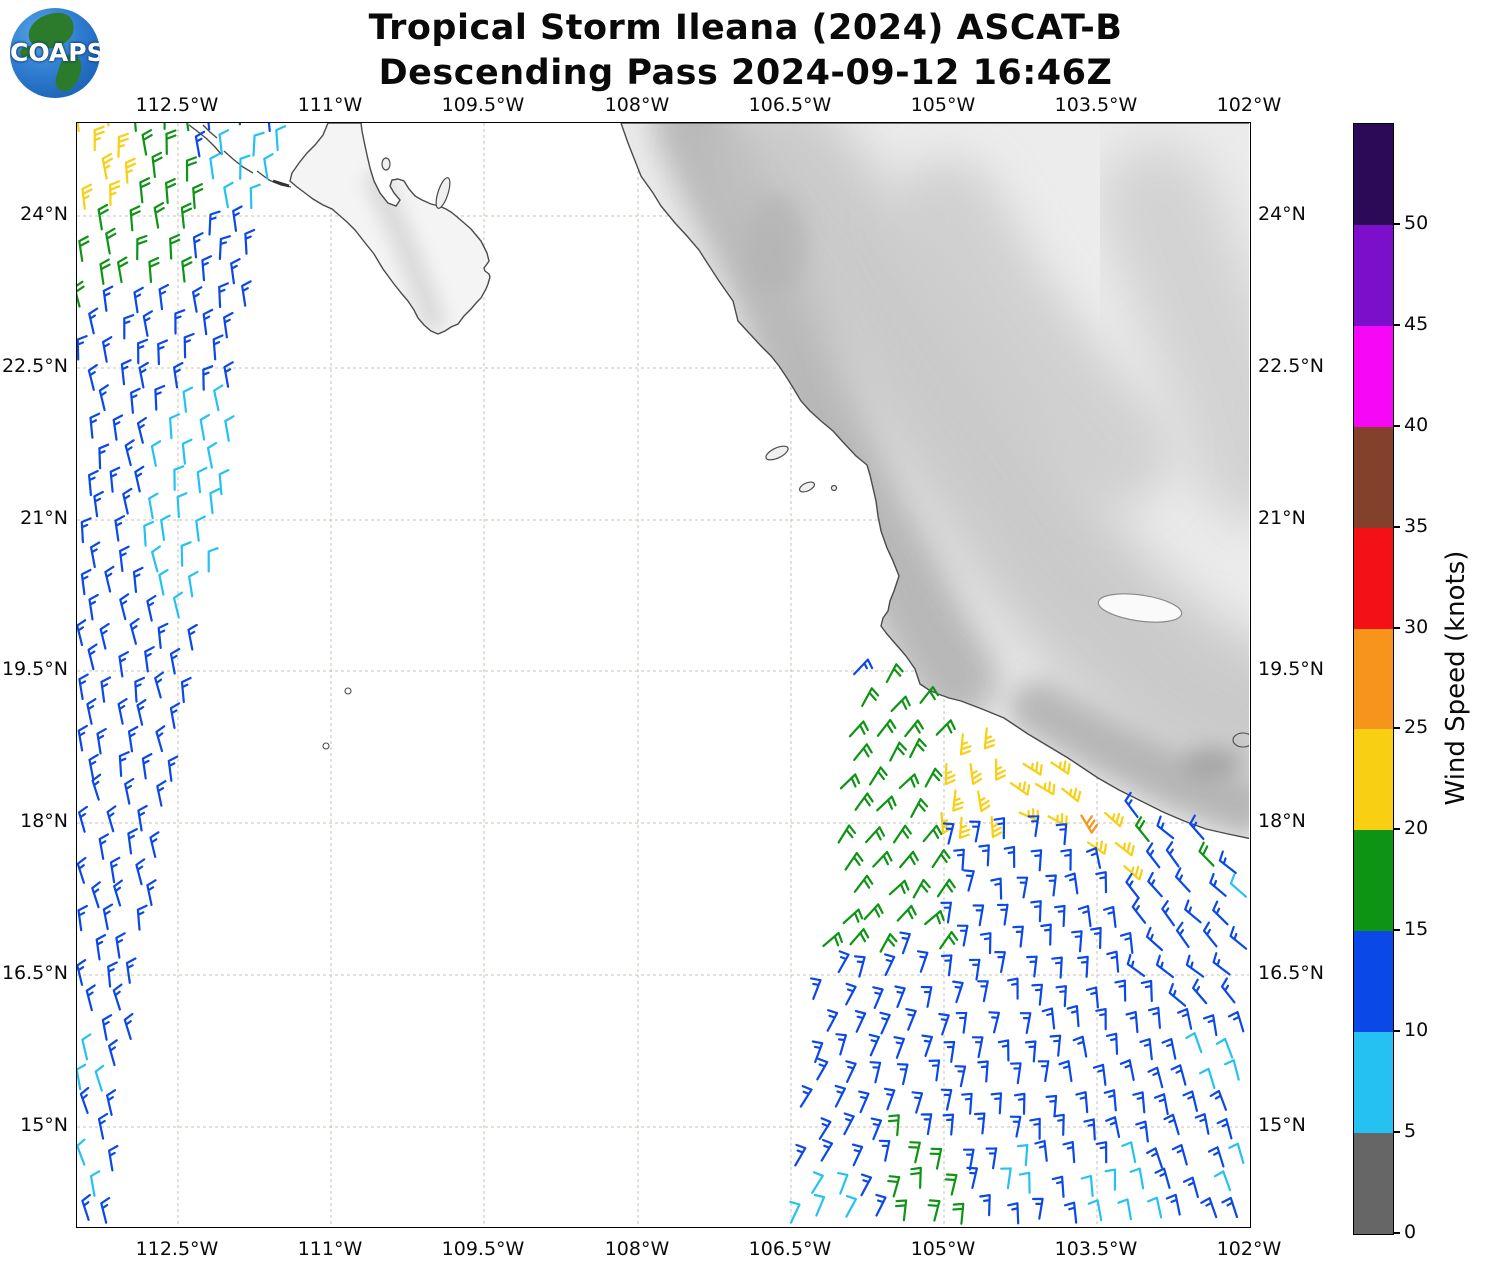  Describe the element at coordinates (1282, 214) in the screenshot. I see `lat-tick-right: 24°N` at that location.